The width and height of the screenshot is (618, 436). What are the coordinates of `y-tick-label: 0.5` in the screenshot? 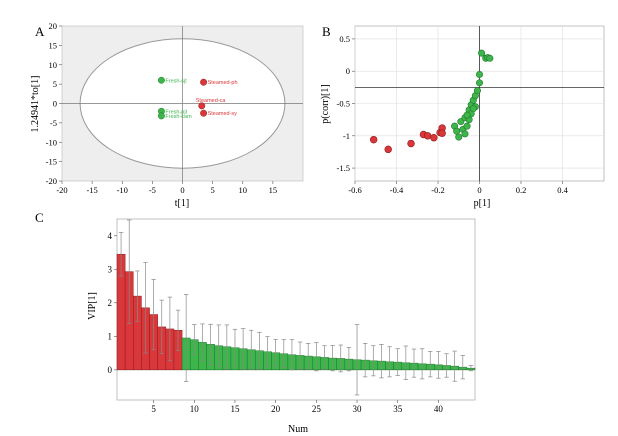 It's located at (344, 39).